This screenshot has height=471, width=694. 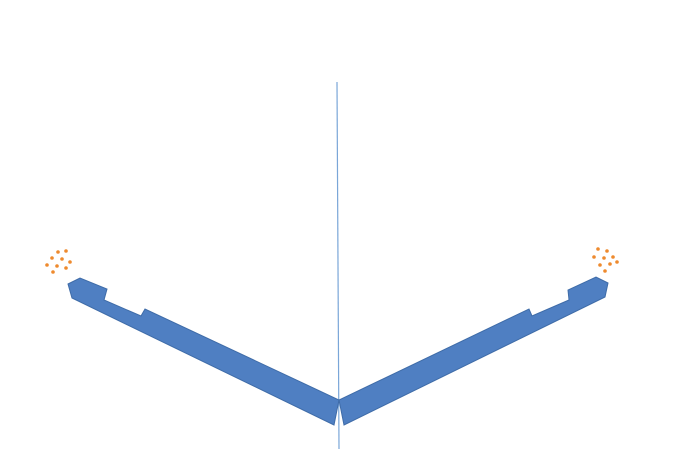 I want to click on right-wing-blade, so click(x=473, y=351).